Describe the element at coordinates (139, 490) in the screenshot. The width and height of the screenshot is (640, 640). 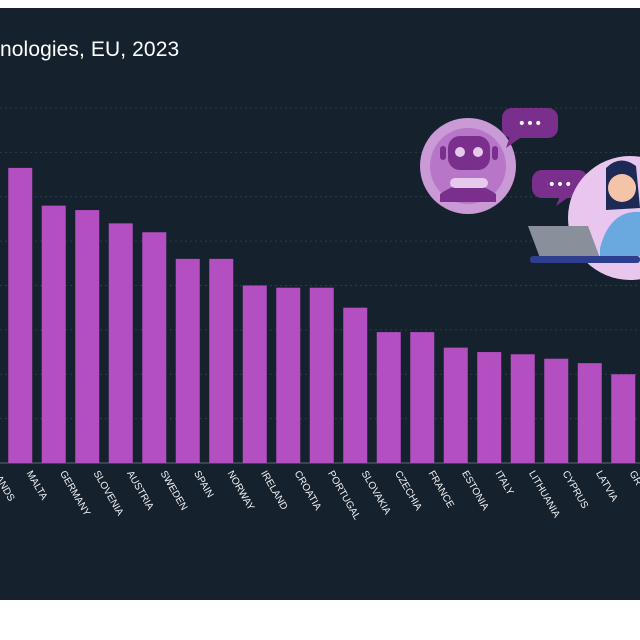
I see `x-tick-label: AUSTRIA` at that location.